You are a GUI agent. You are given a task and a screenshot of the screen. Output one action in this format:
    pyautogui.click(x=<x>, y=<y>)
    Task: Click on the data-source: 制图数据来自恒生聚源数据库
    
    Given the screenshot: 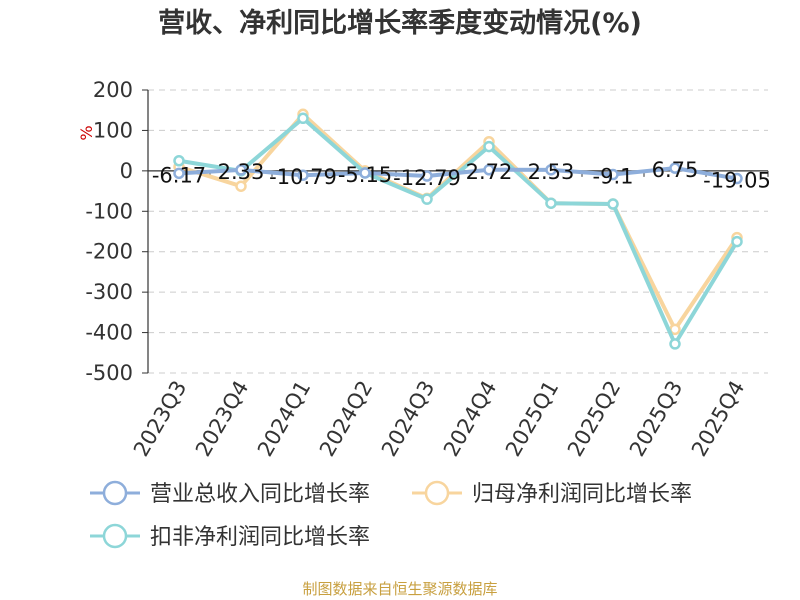 What is the action you would take?
    pyautogui.click(x=399, y=589)
    